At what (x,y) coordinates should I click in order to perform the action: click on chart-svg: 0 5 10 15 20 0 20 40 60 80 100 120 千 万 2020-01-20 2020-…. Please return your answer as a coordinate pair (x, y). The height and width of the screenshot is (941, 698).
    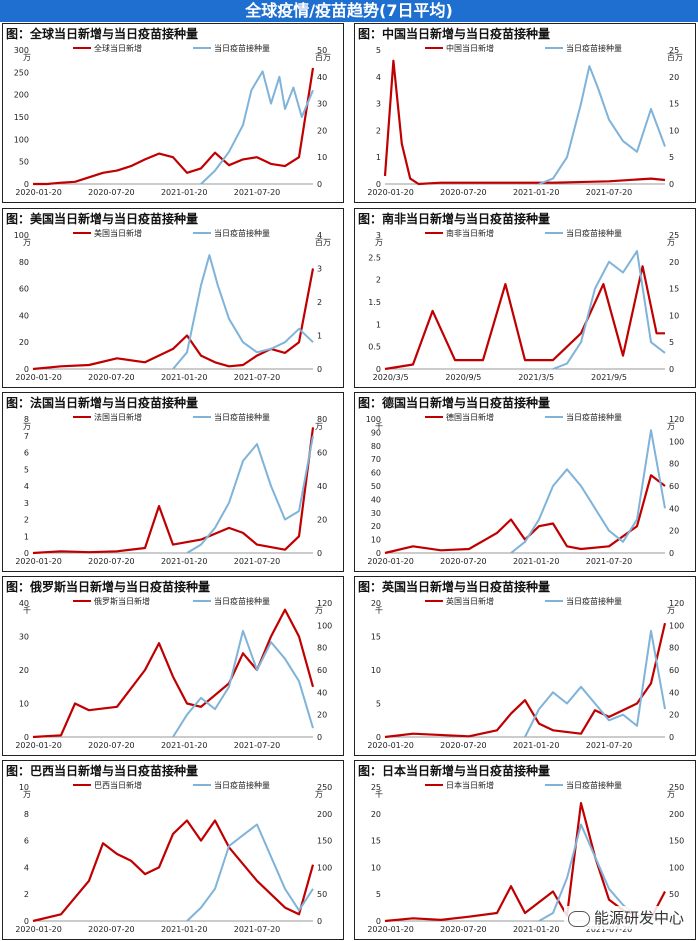
    Looking at the image, I should click on (525, 673).